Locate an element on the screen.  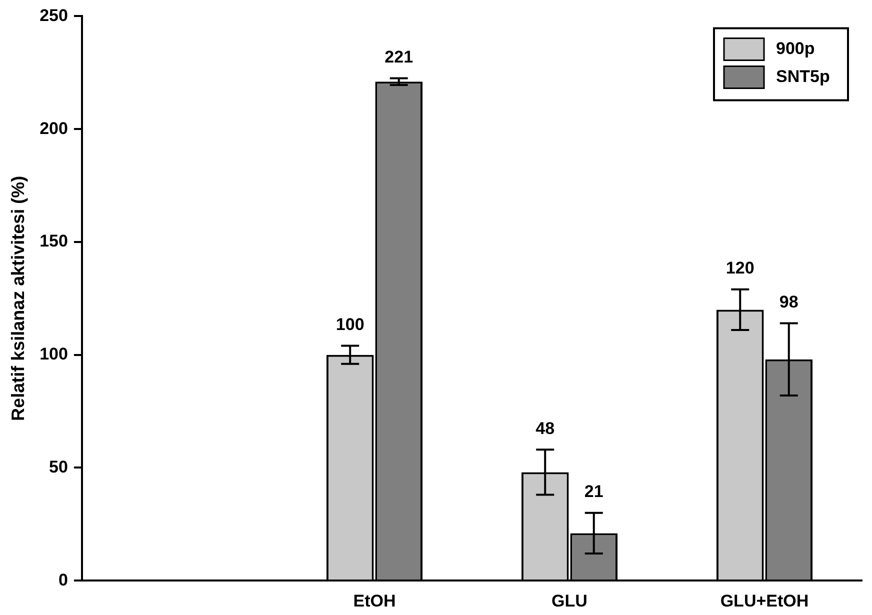
data-label: 120 is located at coordinates (740, 268).